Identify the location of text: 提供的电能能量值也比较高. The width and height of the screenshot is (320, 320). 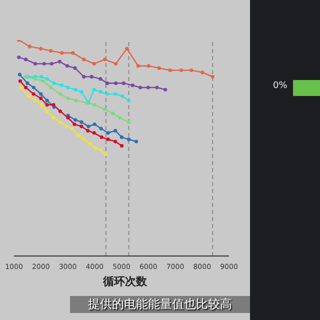
(160, 304).